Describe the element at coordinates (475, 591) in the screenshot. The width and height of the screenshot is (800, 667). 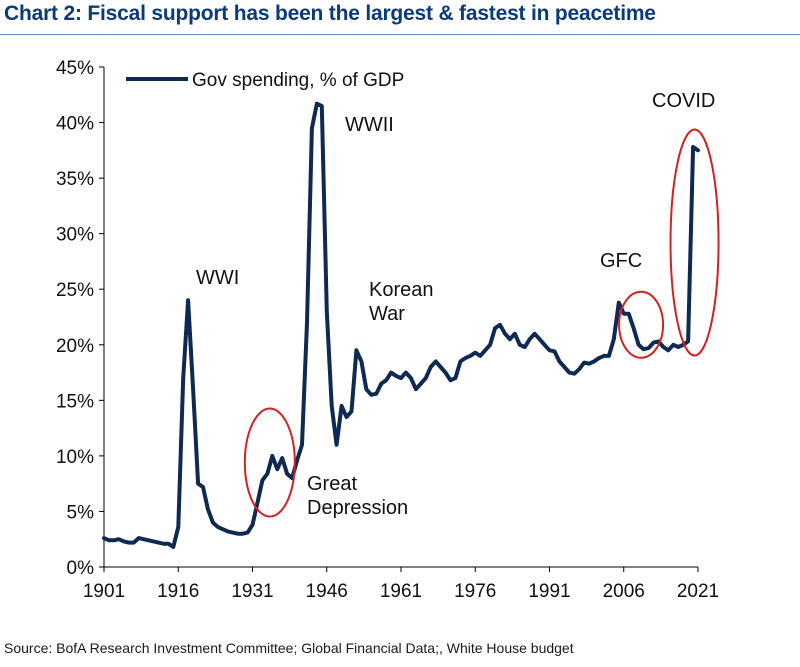
I see `x-tick-label: 1976` at that location.